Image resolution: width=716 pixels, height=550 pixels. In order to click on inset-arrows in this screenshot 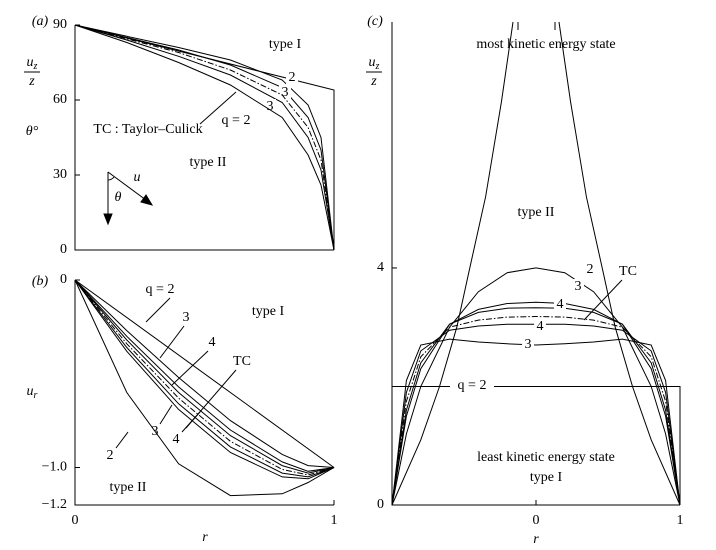, I will do `click(128, 198)`.